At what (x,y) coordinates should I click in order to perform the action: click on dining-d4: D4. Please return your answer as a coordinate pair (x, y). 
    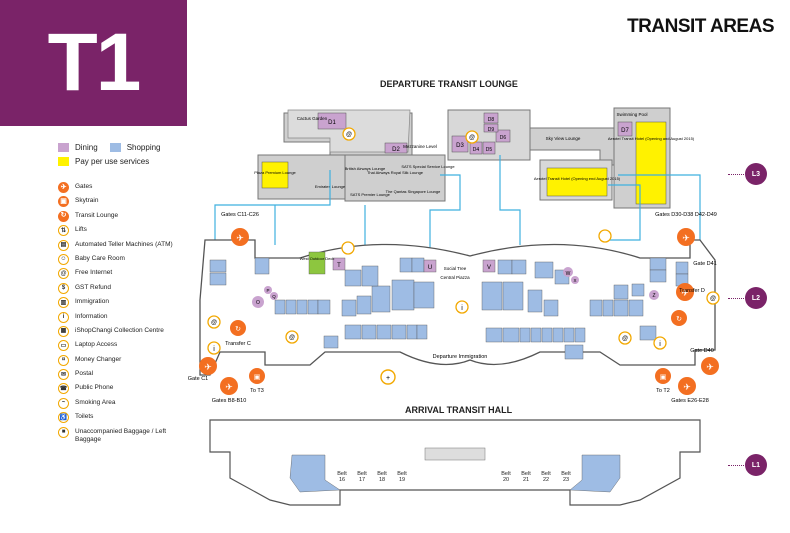
    Looking at the image, I should click on (476, 150).